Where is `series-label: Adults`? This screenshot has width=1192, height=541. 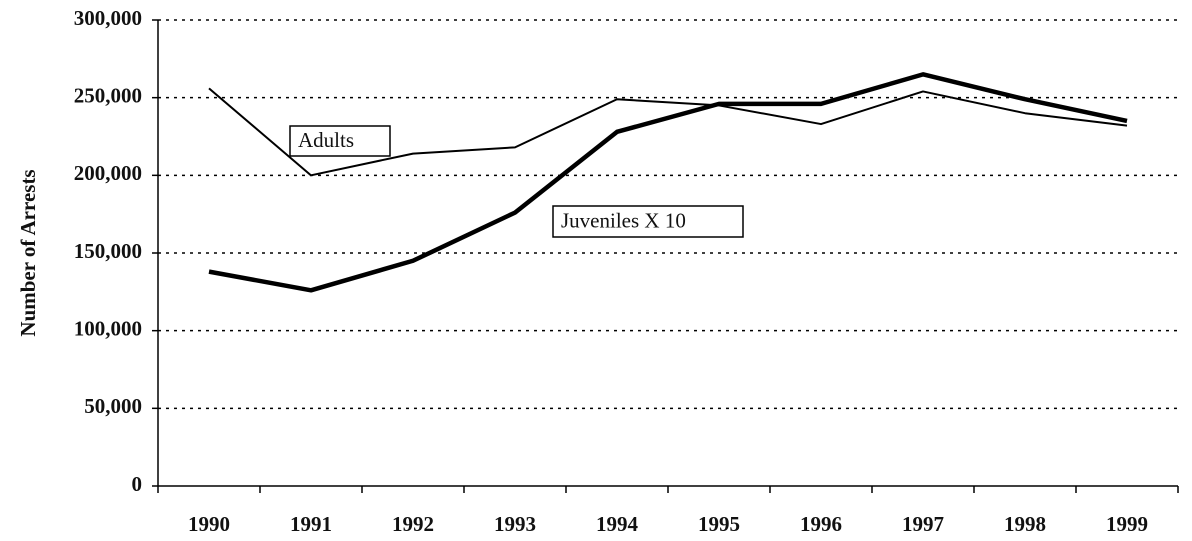 series-label: Adults is located at coordinates (326, 140).